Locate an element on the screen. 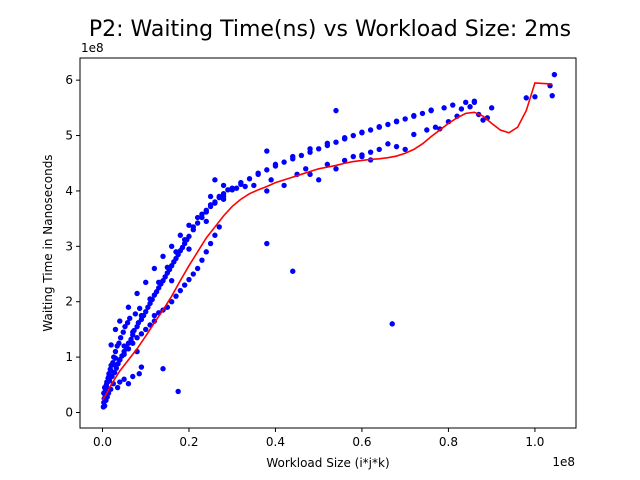 Image resolution: width=640 pixels, height=480 pixels. y-tick-label: 5 is located at coordinates (69, 136).